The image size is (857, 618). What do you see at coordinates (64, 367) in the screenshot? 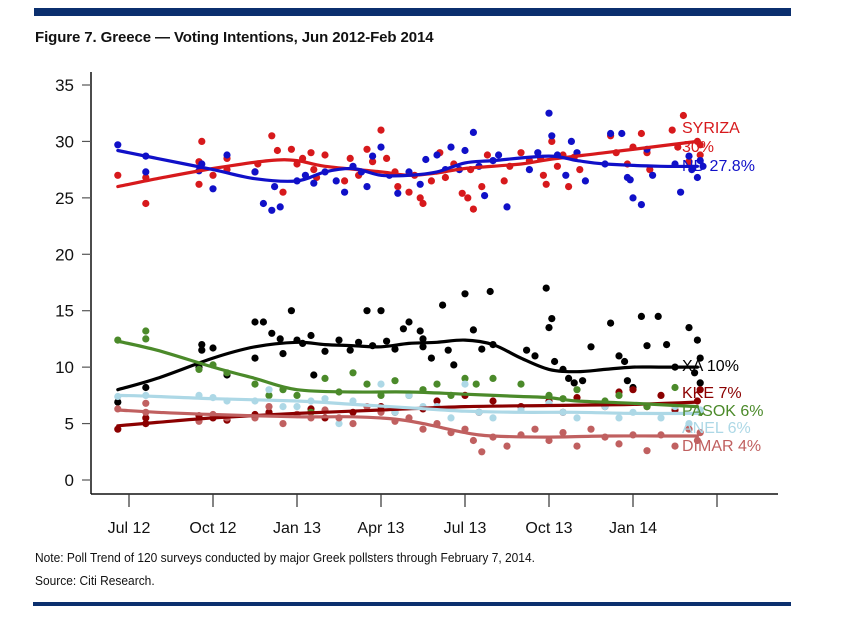
I see `y-tick-label: 10` at bounding box center [64, 367].